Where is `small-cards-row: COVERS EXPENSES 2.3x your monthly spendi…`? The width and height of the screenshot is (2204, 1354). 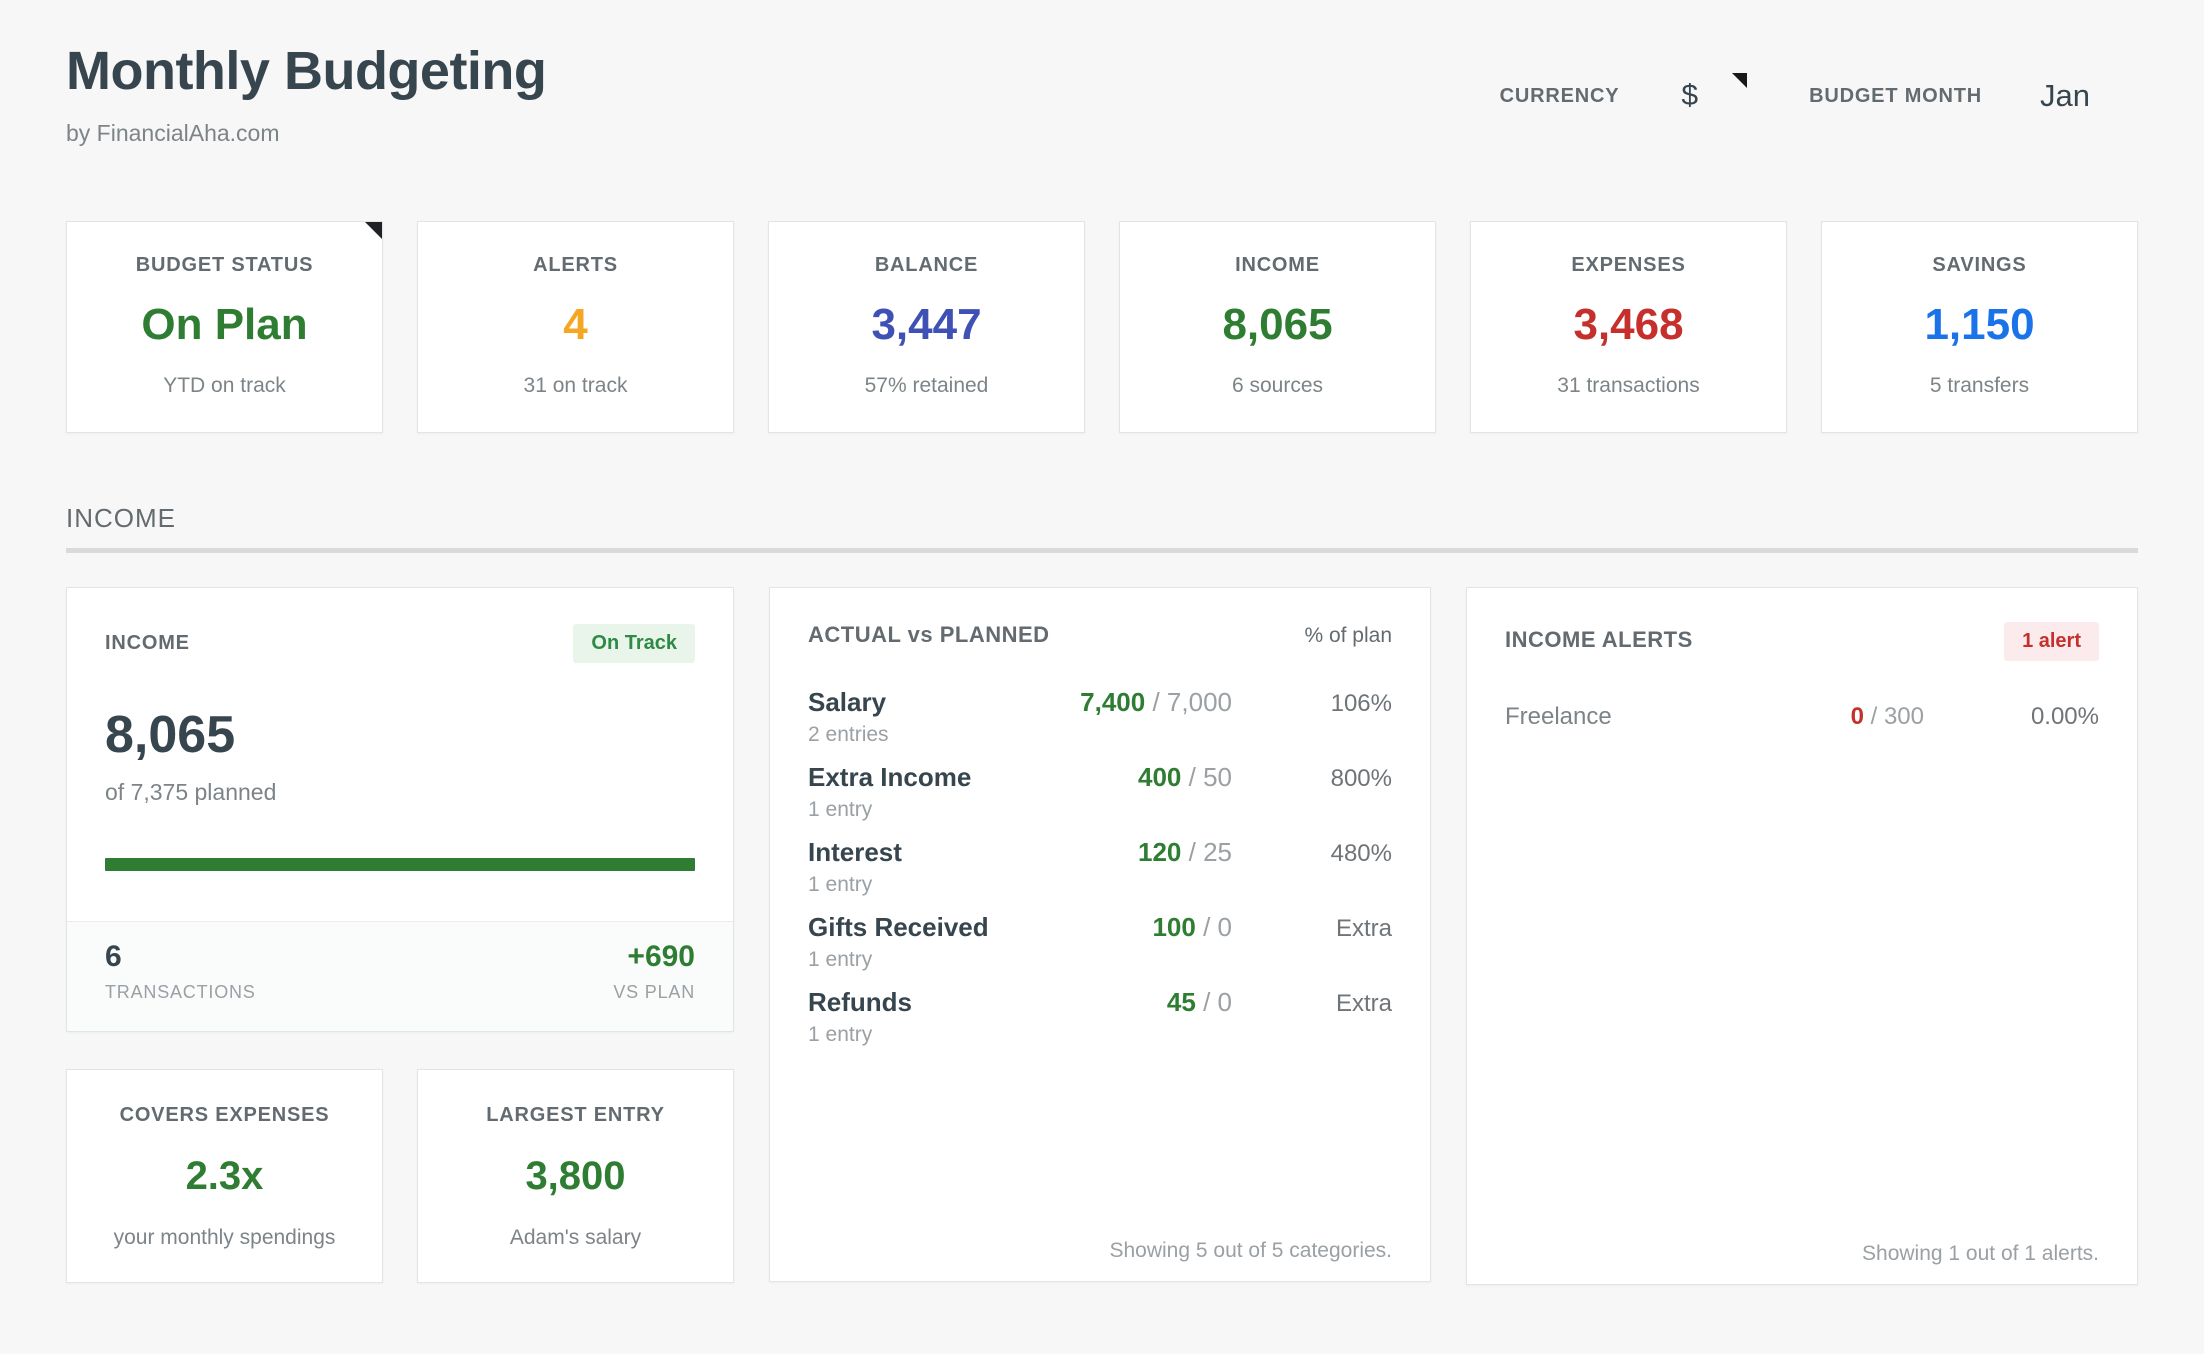
small-cards-row: COVERS EXPENSES 2.3x your monthly spendi… is located at coordinates (400, 1175).